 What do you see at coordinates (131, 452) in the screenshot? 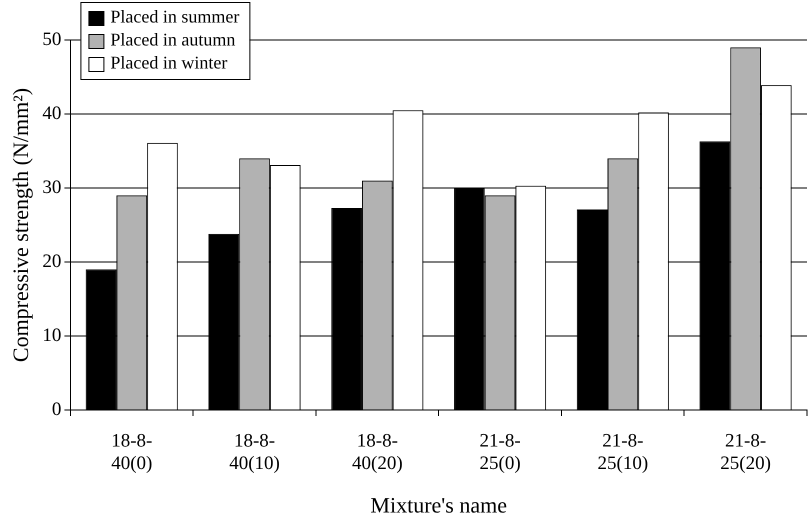
I see `x-tick-label: 18-8-40(0)` at bounding box center [131, 452].